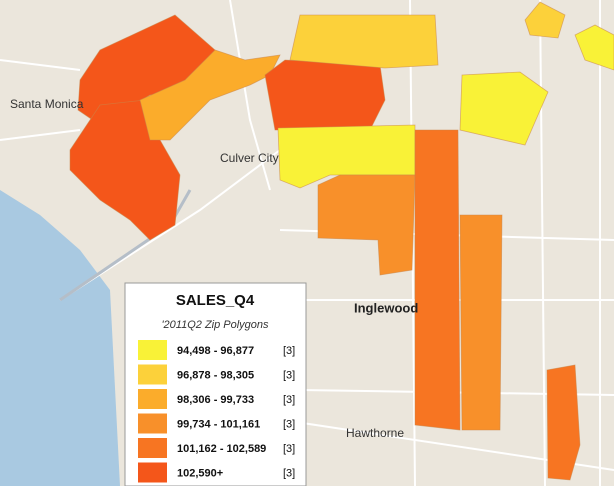 The image size is (614, 486). I want to click on legend-label: 96,878 - 98,305, so click(215, 375).